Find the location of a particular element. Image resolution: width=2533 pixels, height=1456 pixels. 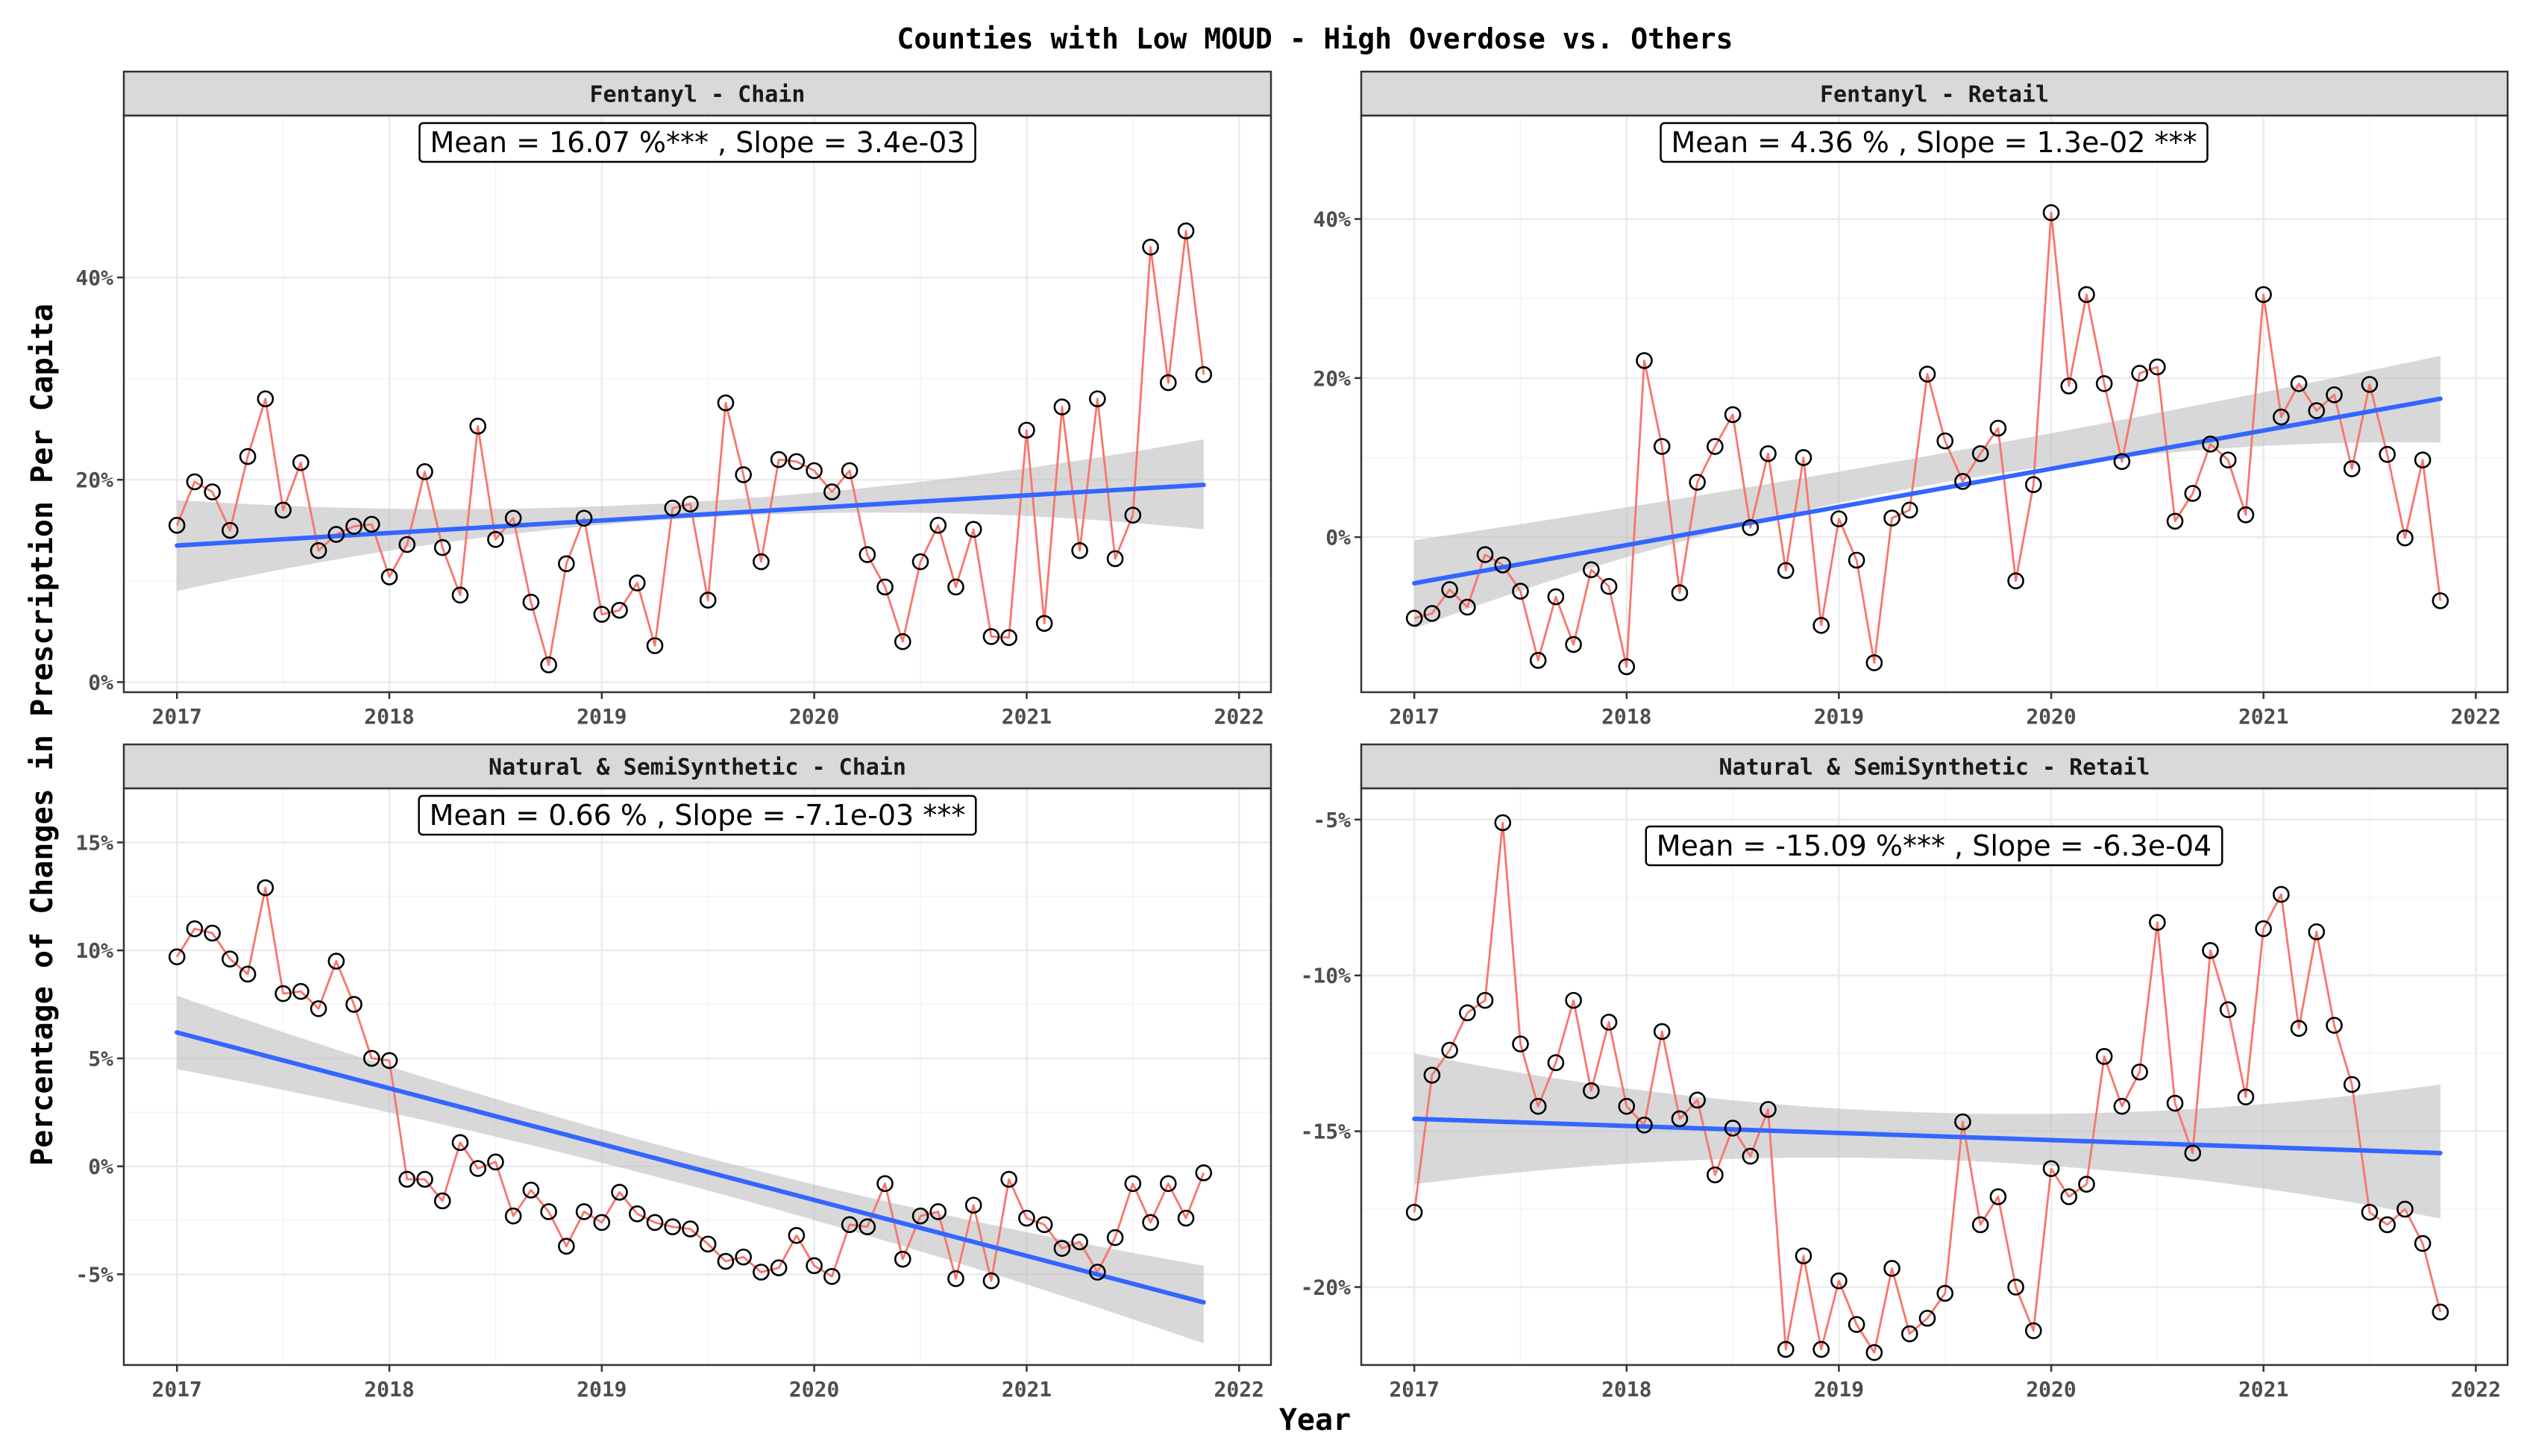

y-tick-label: 20% is located at coordinates (1332, 378).